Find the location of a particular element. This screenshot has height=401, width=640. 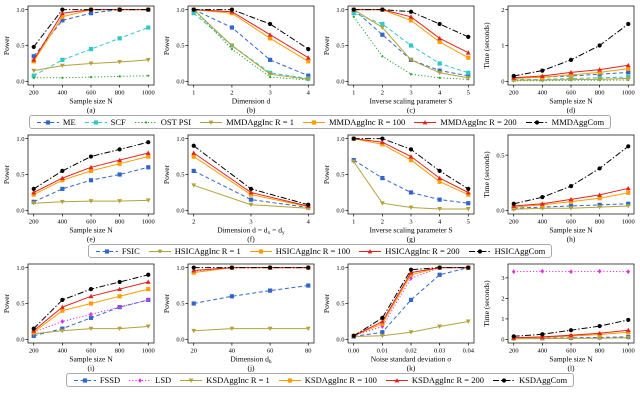

legend-item-lsd: LSD is located at coordinates (149, 380).